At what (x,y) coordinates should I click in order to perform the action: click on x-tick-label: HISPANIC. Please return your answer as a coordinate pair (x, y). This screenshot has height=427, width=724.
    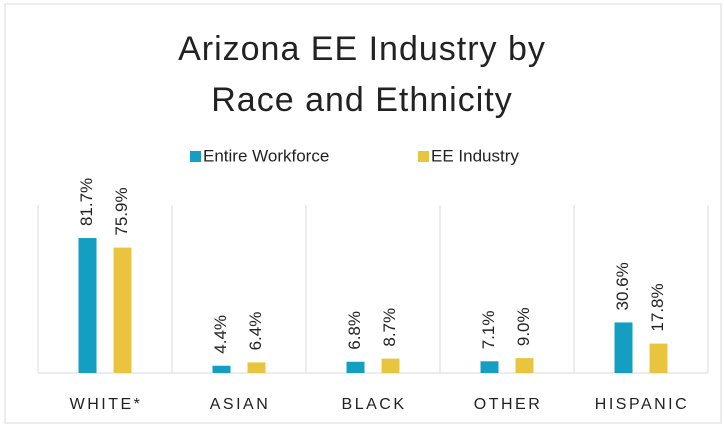
    Looking at the image, I should click on (642, 404).